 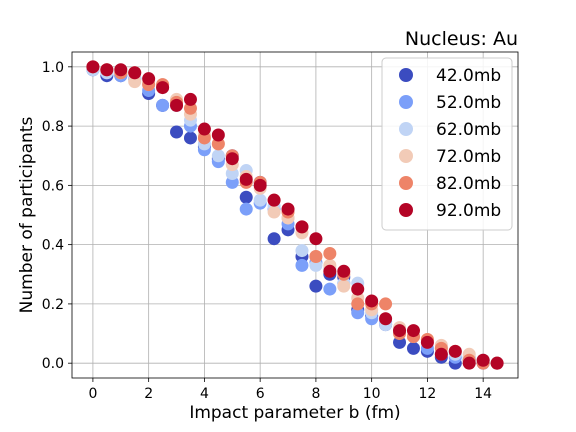 What do you see at coordinates (461, 39) in the screenshot?
I see `chart-title: Nucleus: Au` at bounding box center [461, 39].